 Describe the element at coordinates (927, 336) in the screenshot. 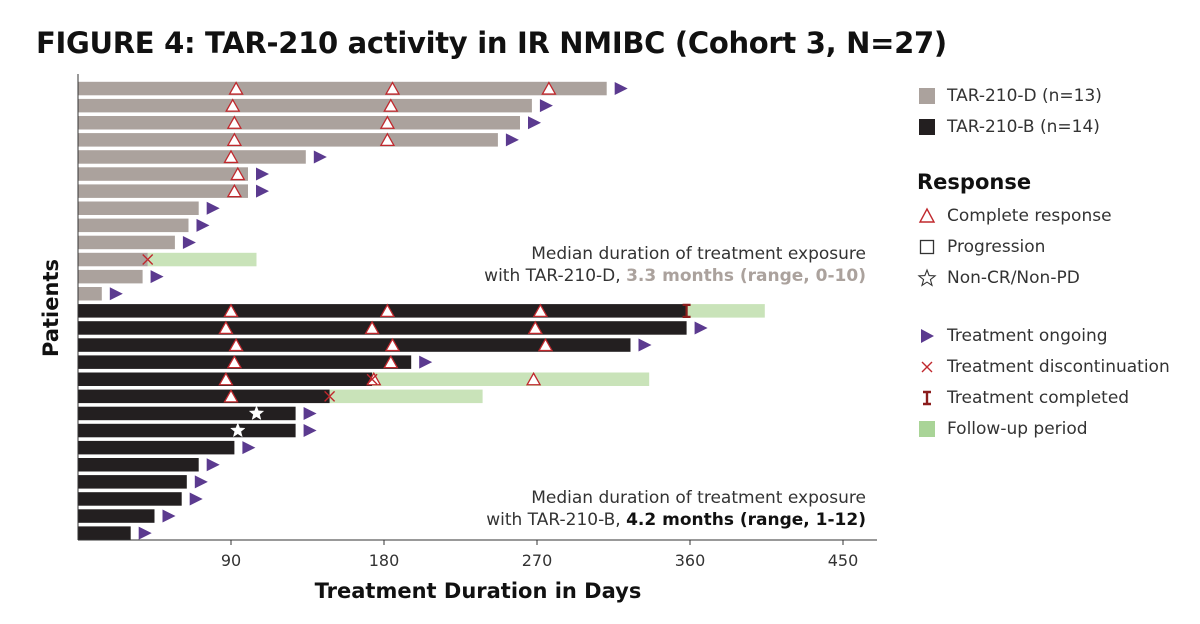

I see `play-arrow-icon` at that location.